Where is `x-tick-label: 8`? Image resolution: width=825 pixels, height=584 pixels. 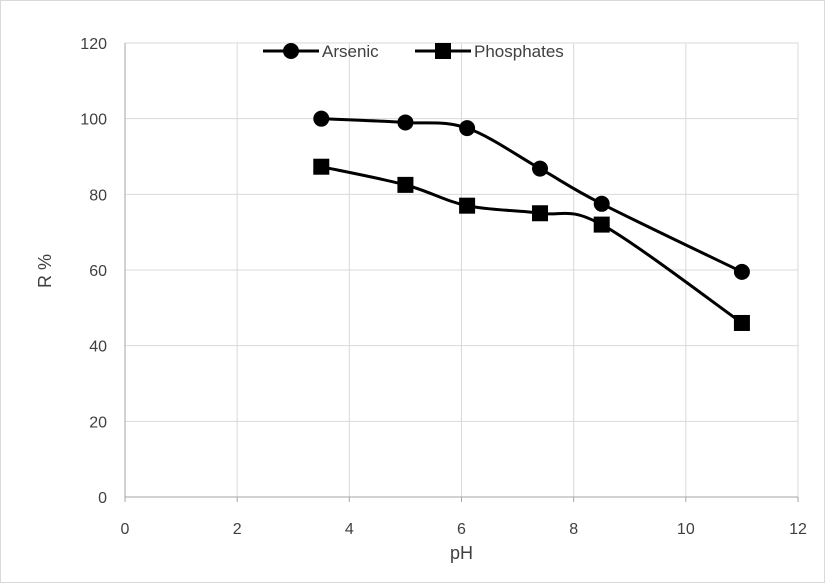
x-tick-label: 8 is located at coordinates (573, 529).